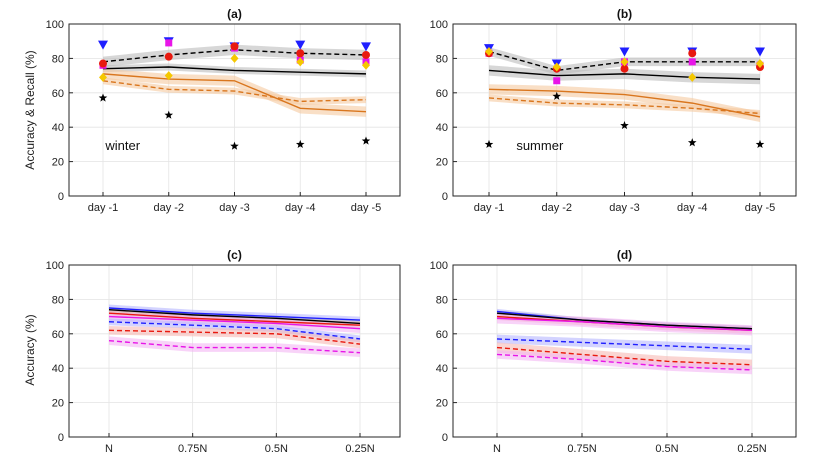 The width and height of the screenshot is (830, 466). Describe the element at coordinates (497, 449) in the screenshot. I see `x-tick-label: N` at that location.